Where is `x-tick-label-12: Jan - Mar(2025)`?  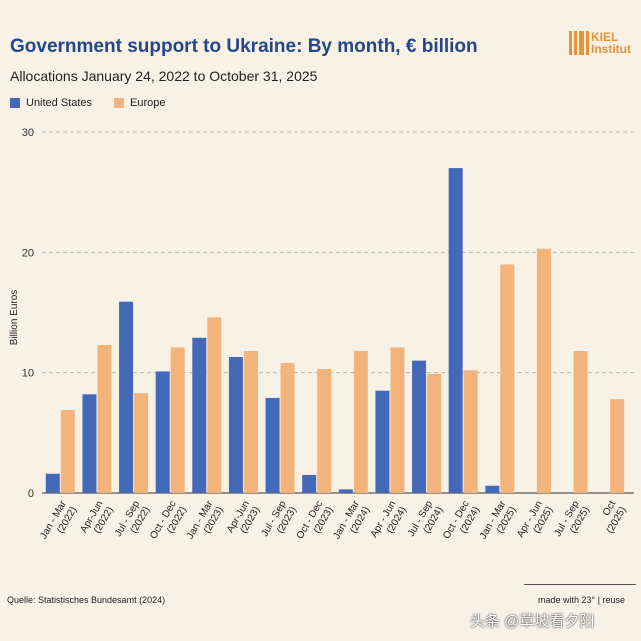
x-tick-label-12: Jan - Mar(2025) is located at coordinates (498, 522).